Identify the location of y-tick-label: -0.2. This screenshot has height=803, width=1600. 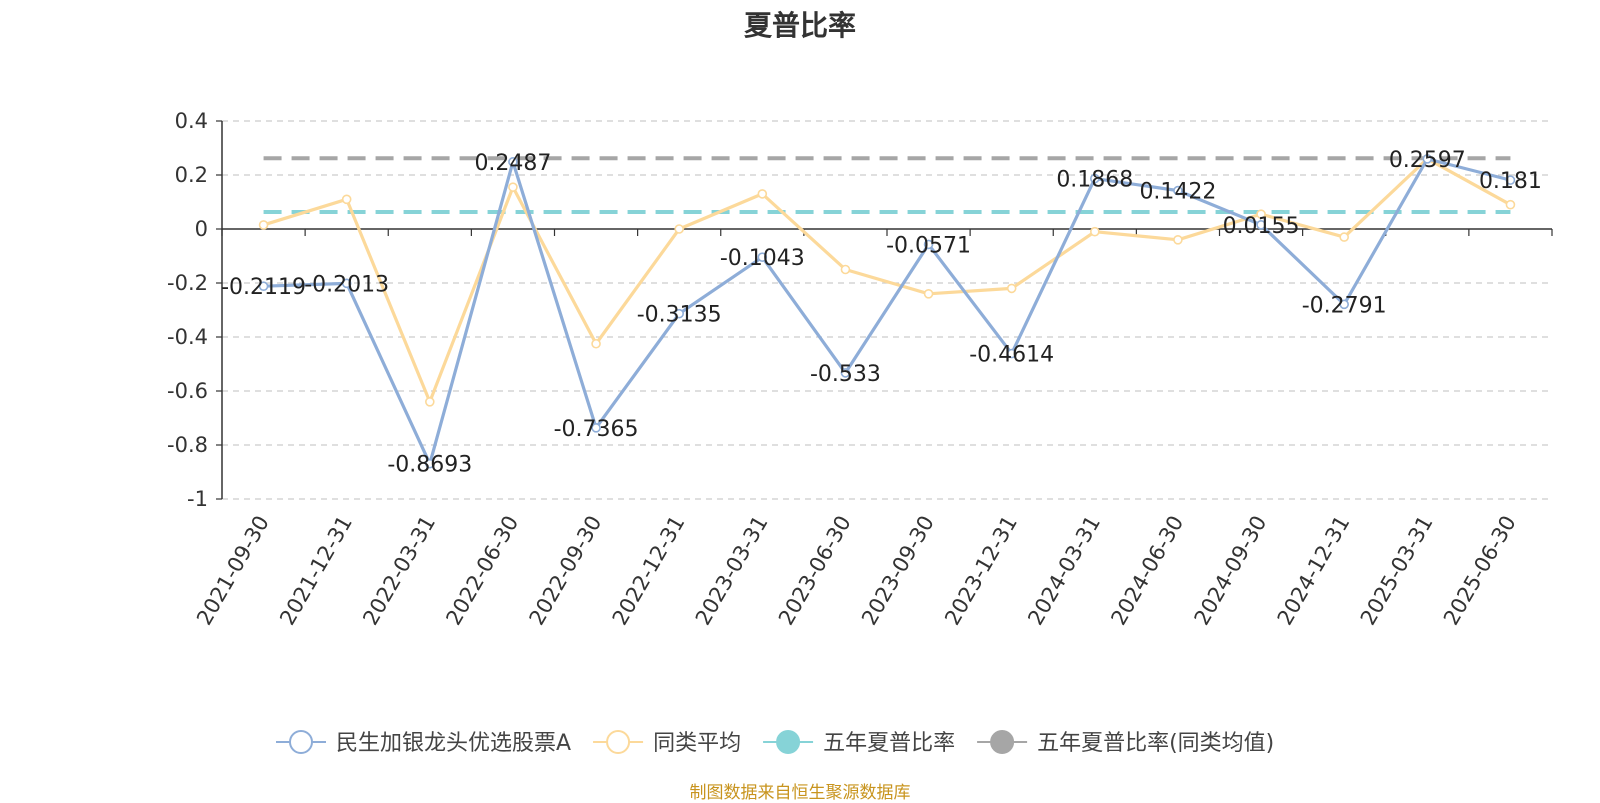
(187, 283).